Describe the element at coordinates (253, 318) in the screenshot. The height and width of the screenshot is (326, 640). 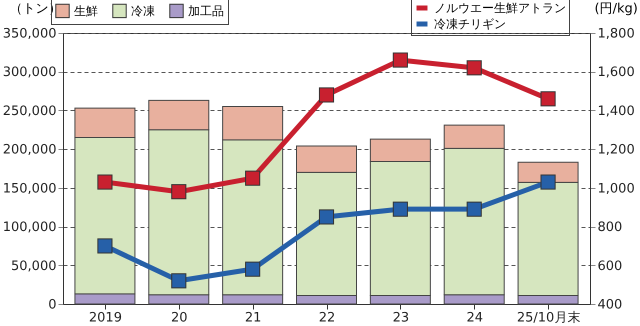
I see `x-tick-label: 21` at that location.